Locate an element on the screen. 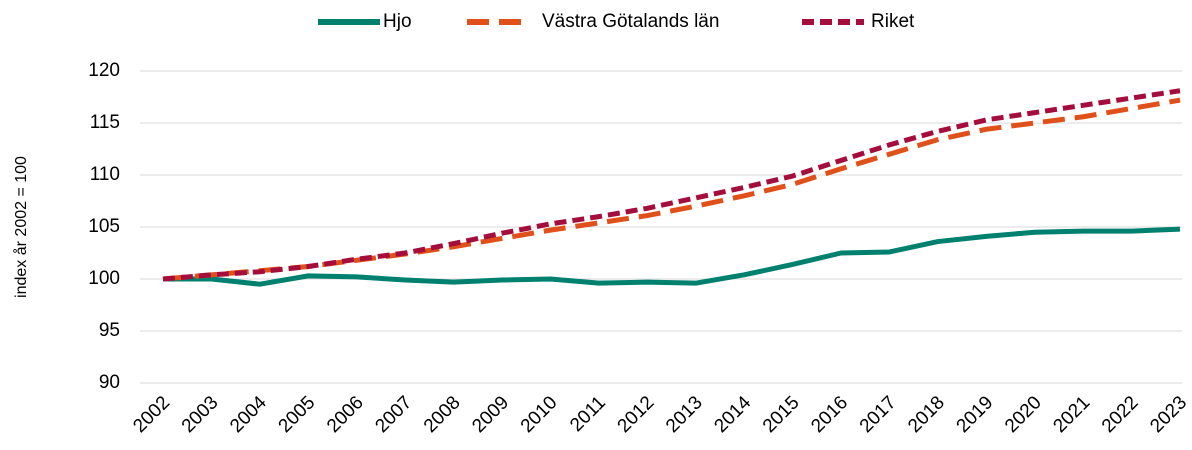 This screenshot has height=450, width=1192. legend-label: Riket is located at coordinates (893, 21).